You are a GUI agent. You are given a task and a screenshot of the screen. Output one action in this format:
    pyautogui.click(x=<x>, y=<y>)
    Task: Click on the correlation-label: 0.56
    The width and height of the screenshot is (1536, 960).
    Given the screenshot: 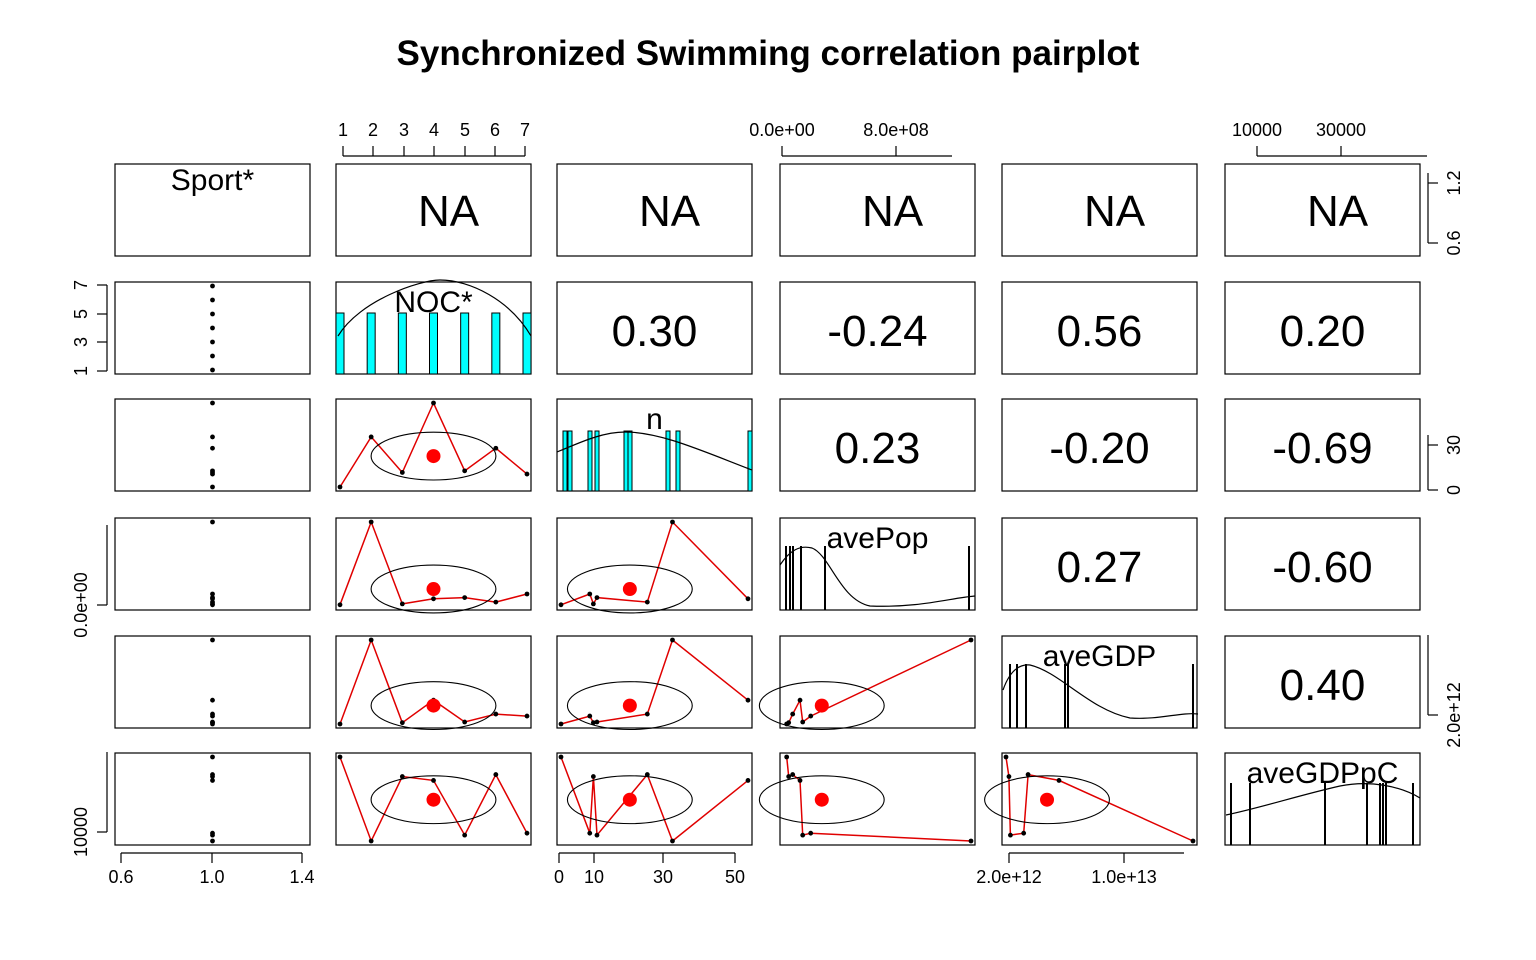 What is the action you would take?
    pyautogui.click(x=1100, y=331)
    